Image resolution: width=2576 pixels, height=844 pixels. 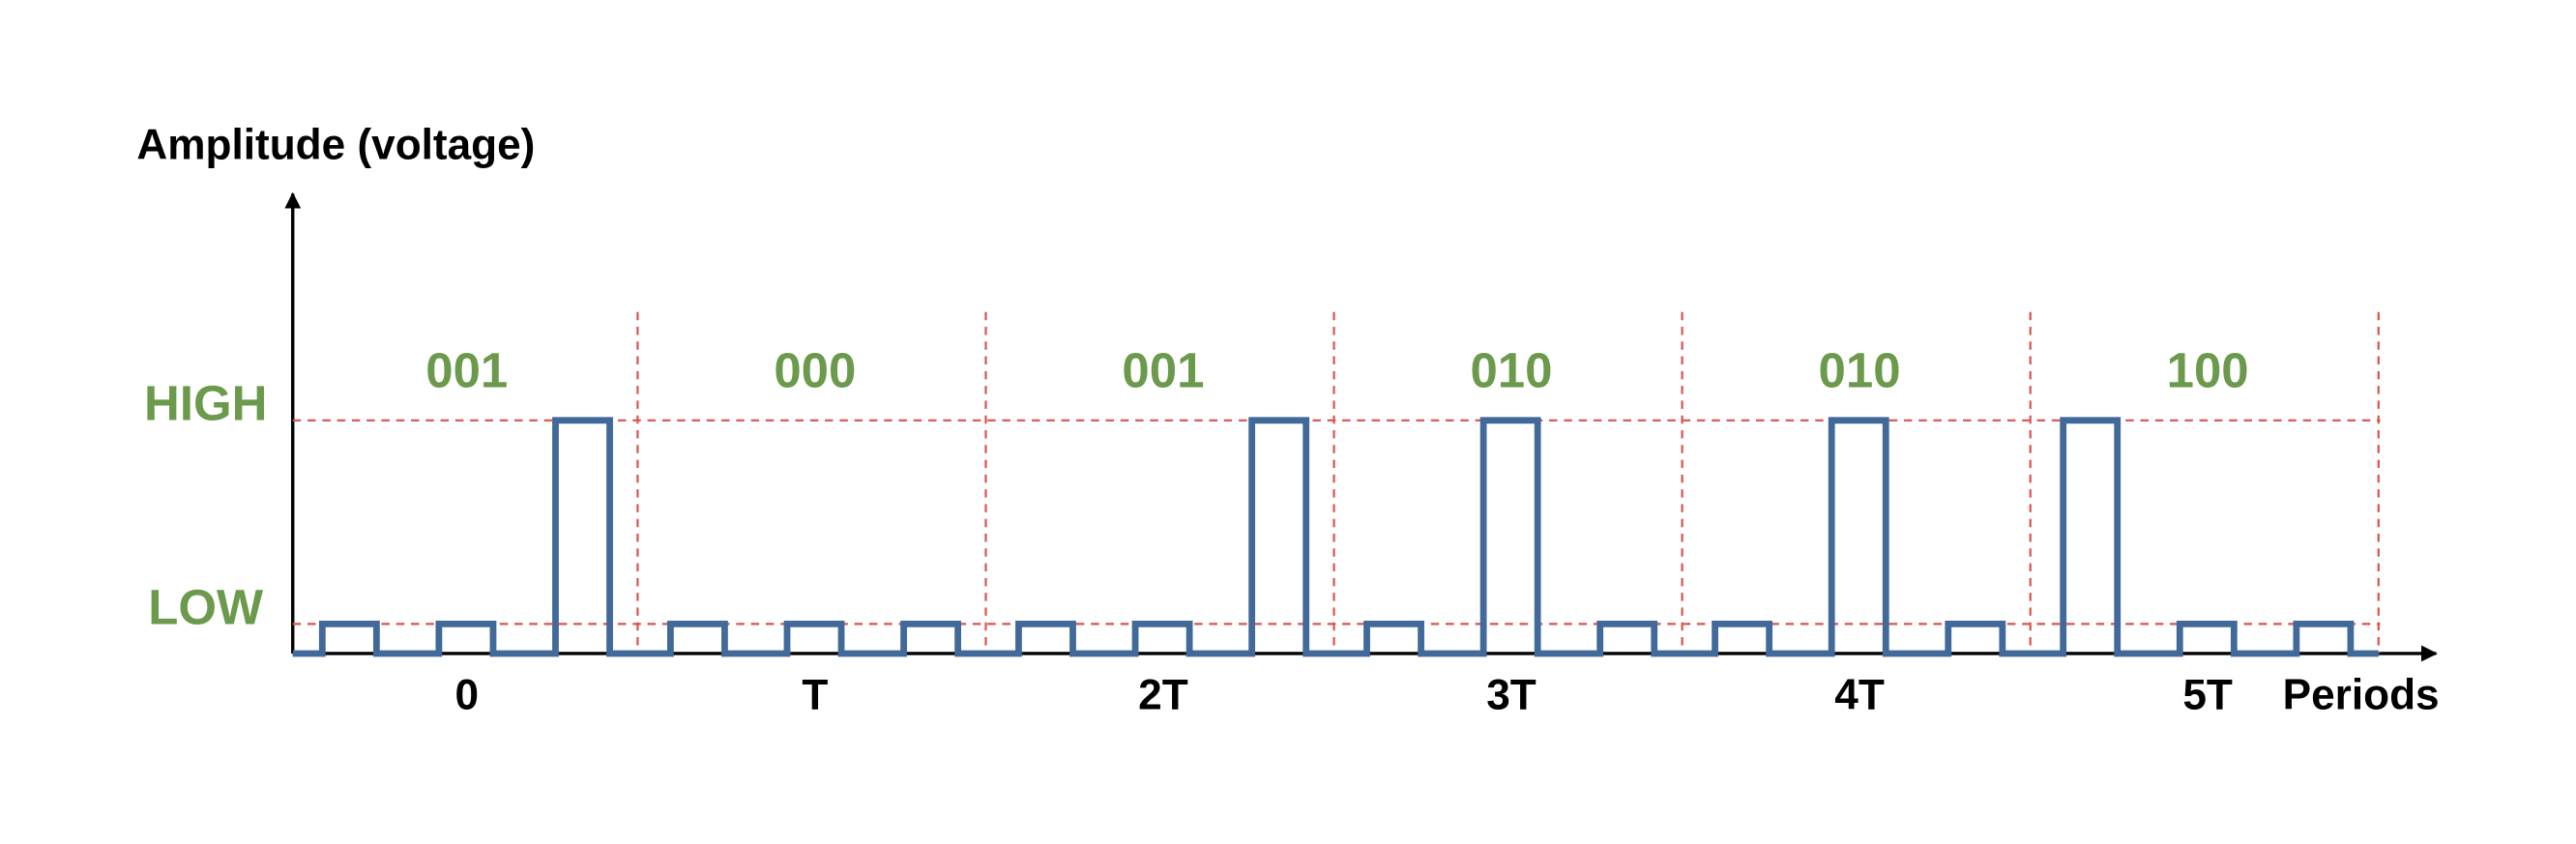 What do you see at coordinates (1511, 695) in the screenshot?
I see `period-label: 3T` at bounding box center [1511, 695].